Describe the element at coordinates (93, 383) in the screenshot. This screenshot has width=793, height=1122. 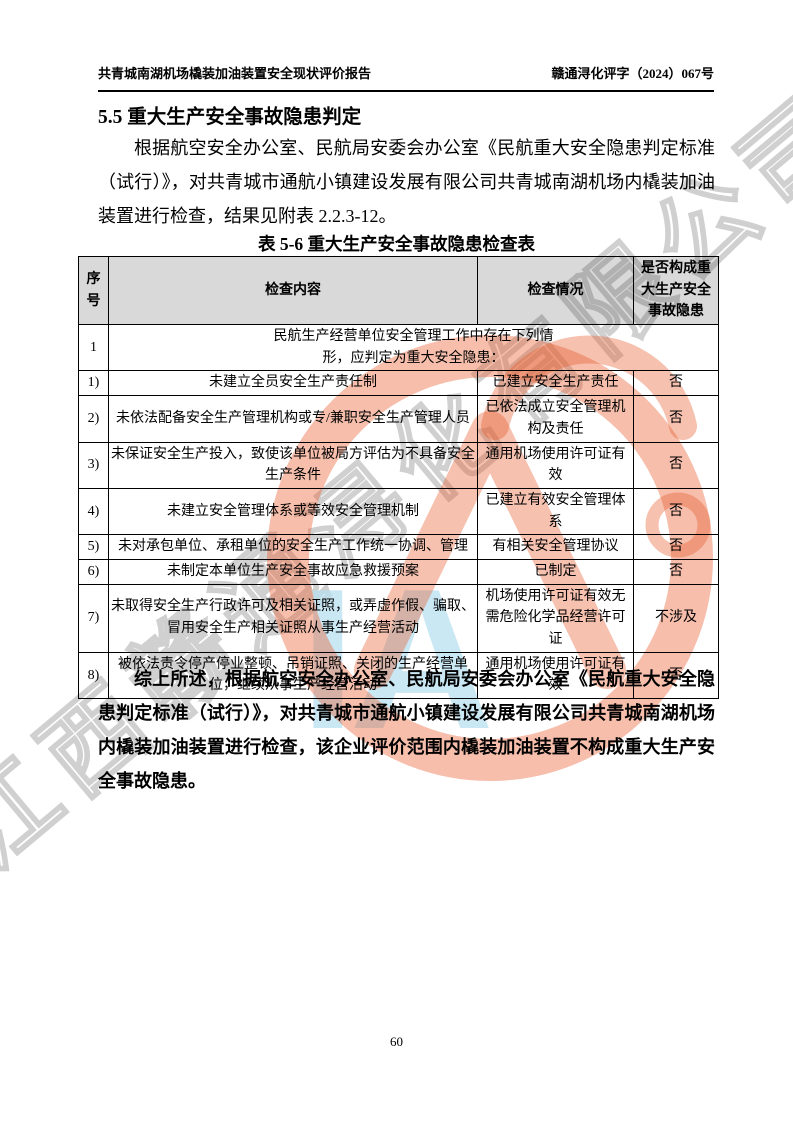
I see `row-number-cell: 1)` at that location.